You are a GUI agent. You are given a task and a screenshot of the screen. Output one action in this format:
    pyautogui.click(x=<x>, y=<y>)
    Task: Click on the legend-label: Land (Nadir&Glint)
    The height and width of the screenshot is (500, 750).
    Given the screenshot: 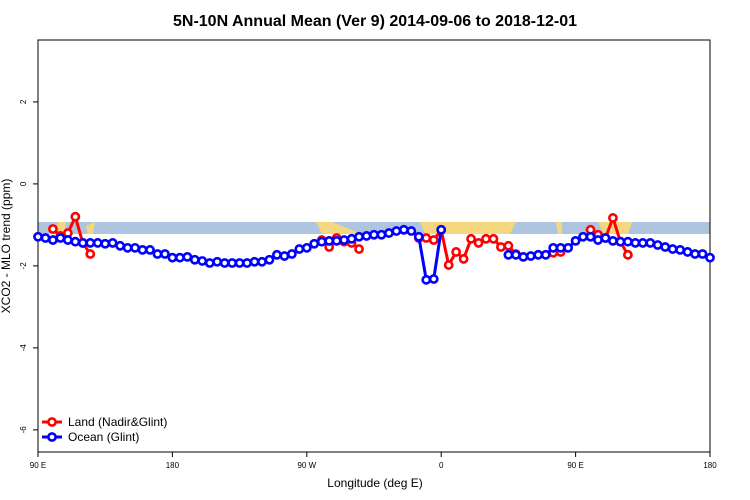 What is the action you would take?
    pyautogui.click(x=117, y=422)
    